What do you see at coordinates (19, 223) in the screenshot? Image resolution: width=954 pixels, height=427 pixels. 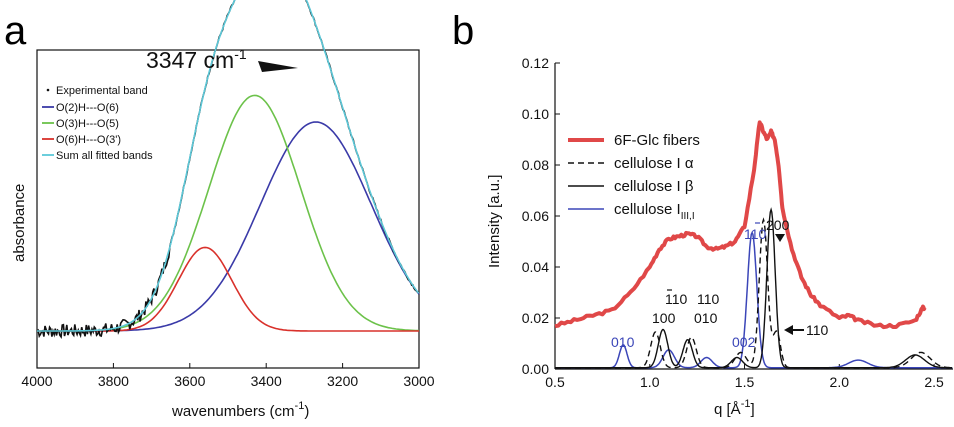 I see `panel-a-ylabel: absorbance` at bounding box center [19, 223].